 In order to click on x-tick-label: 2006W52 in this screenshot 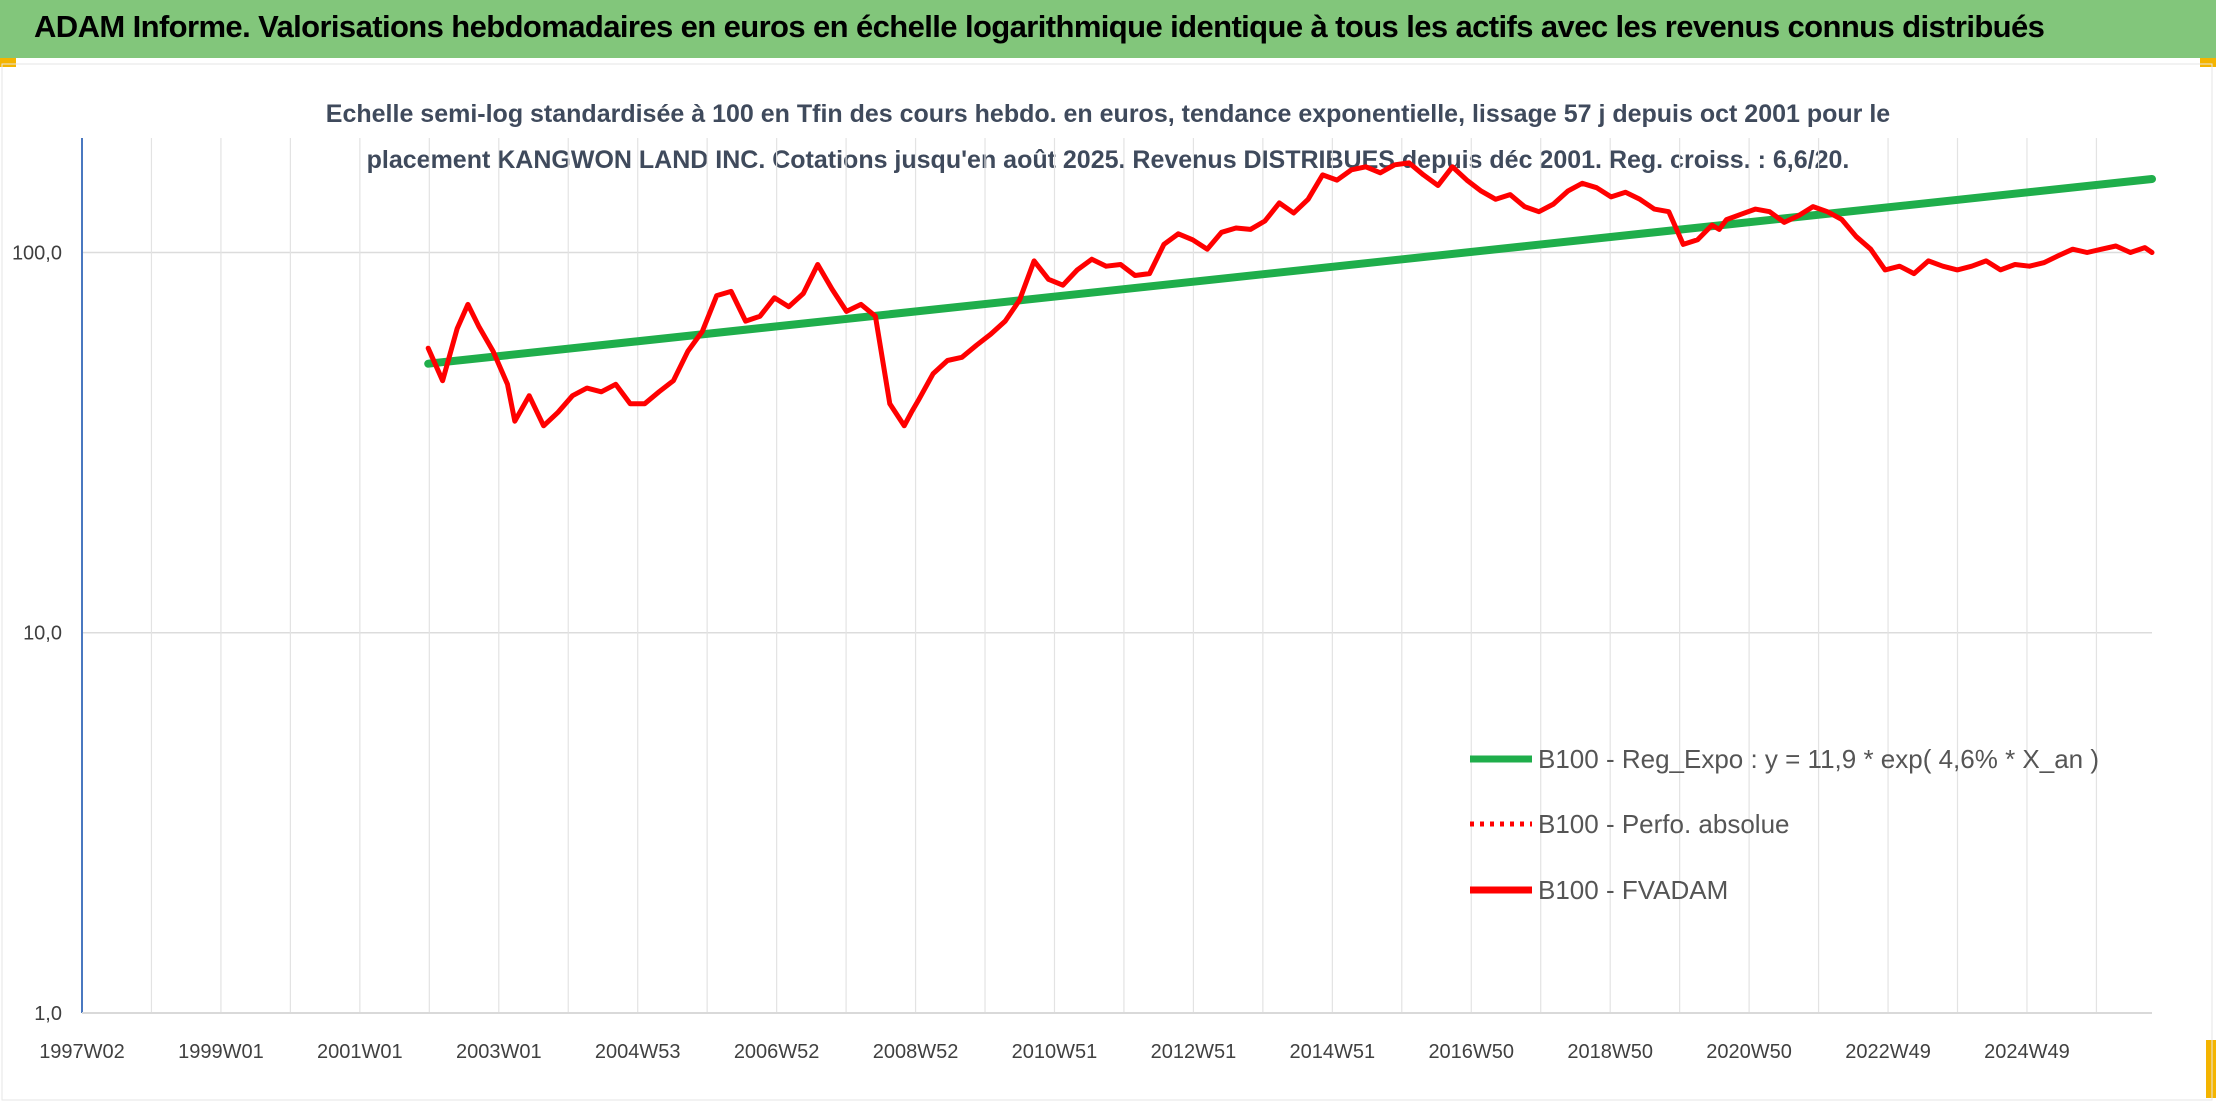, I will do `click(777, 1052)`.